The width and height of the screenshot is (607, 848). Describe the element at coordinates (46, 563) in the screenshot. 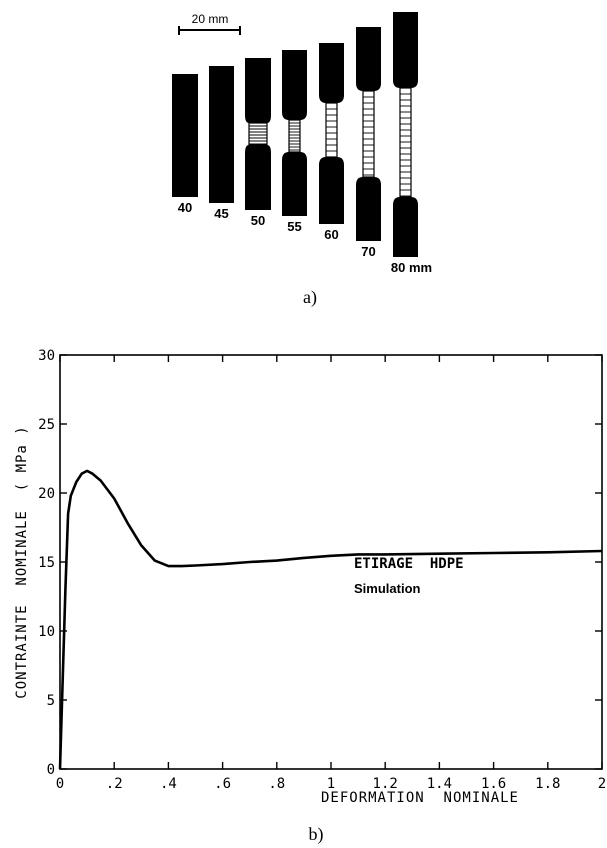

I see `y-tick-label: 15` at that location.